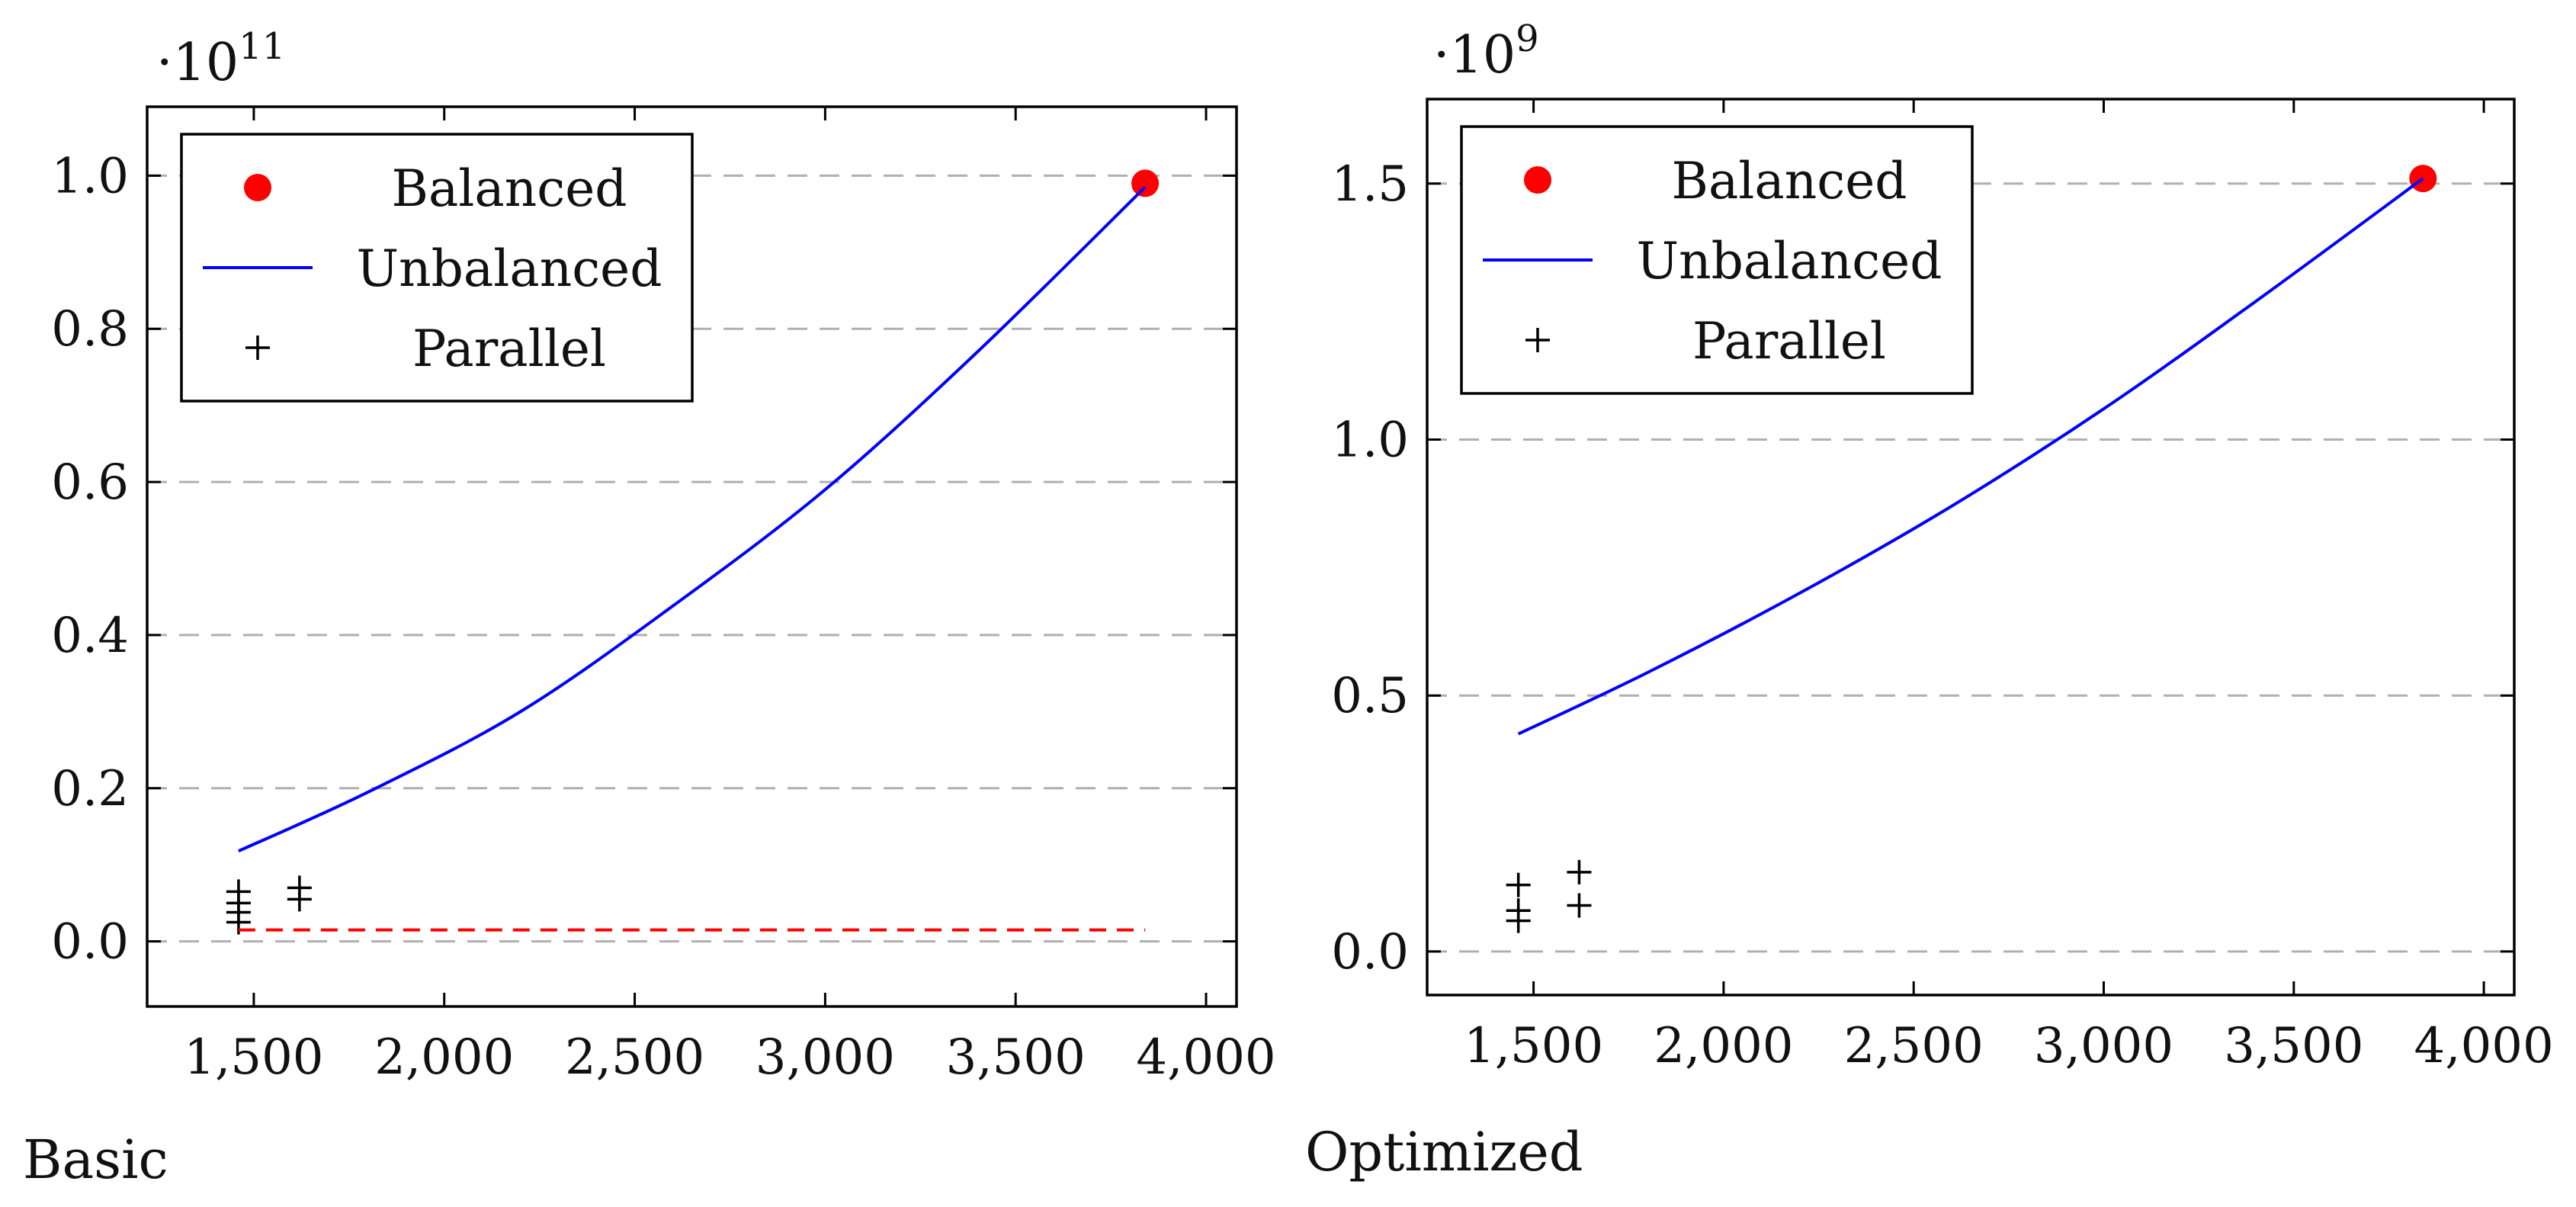 Image resolution: width=2576 pixels, height=1207 pixels. What do you see at coordinates (1370, 696) in the screenshot?
I see `y-tick-label: 0.5` at bounding box center [1370, 696].